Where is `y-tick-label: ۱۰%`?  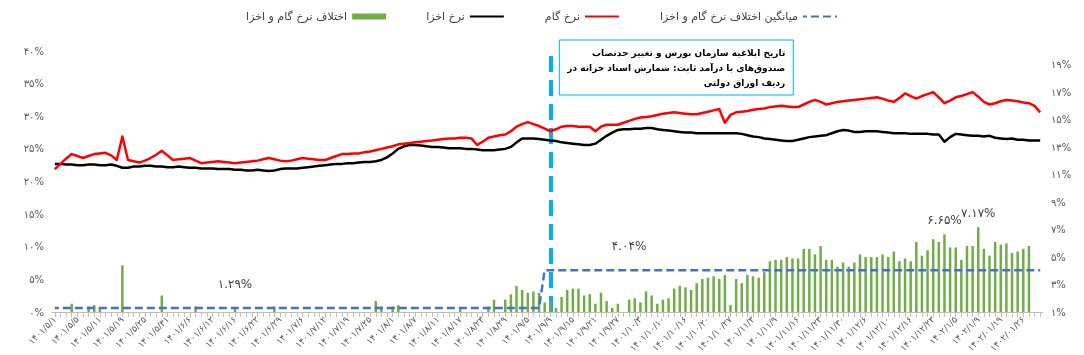
y-tick-label: ۱۰% is located at coordinates (33, 247).